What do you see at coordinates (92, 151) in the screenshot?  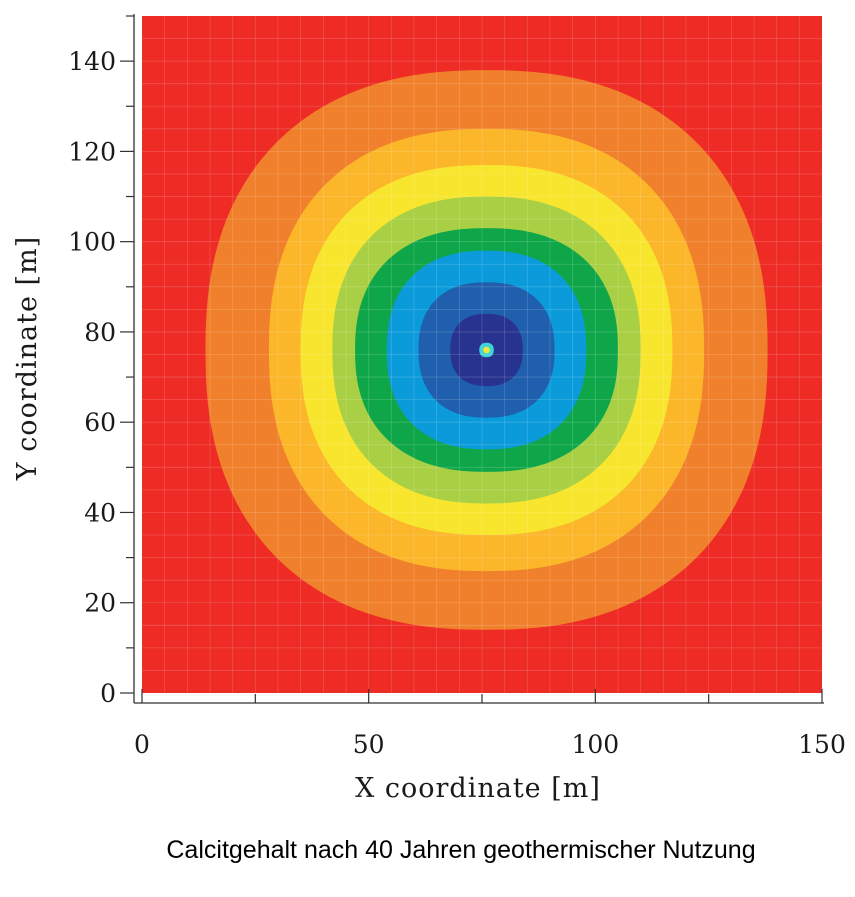 I see `y-tick-label: 120` at bounding box center [92, 151].